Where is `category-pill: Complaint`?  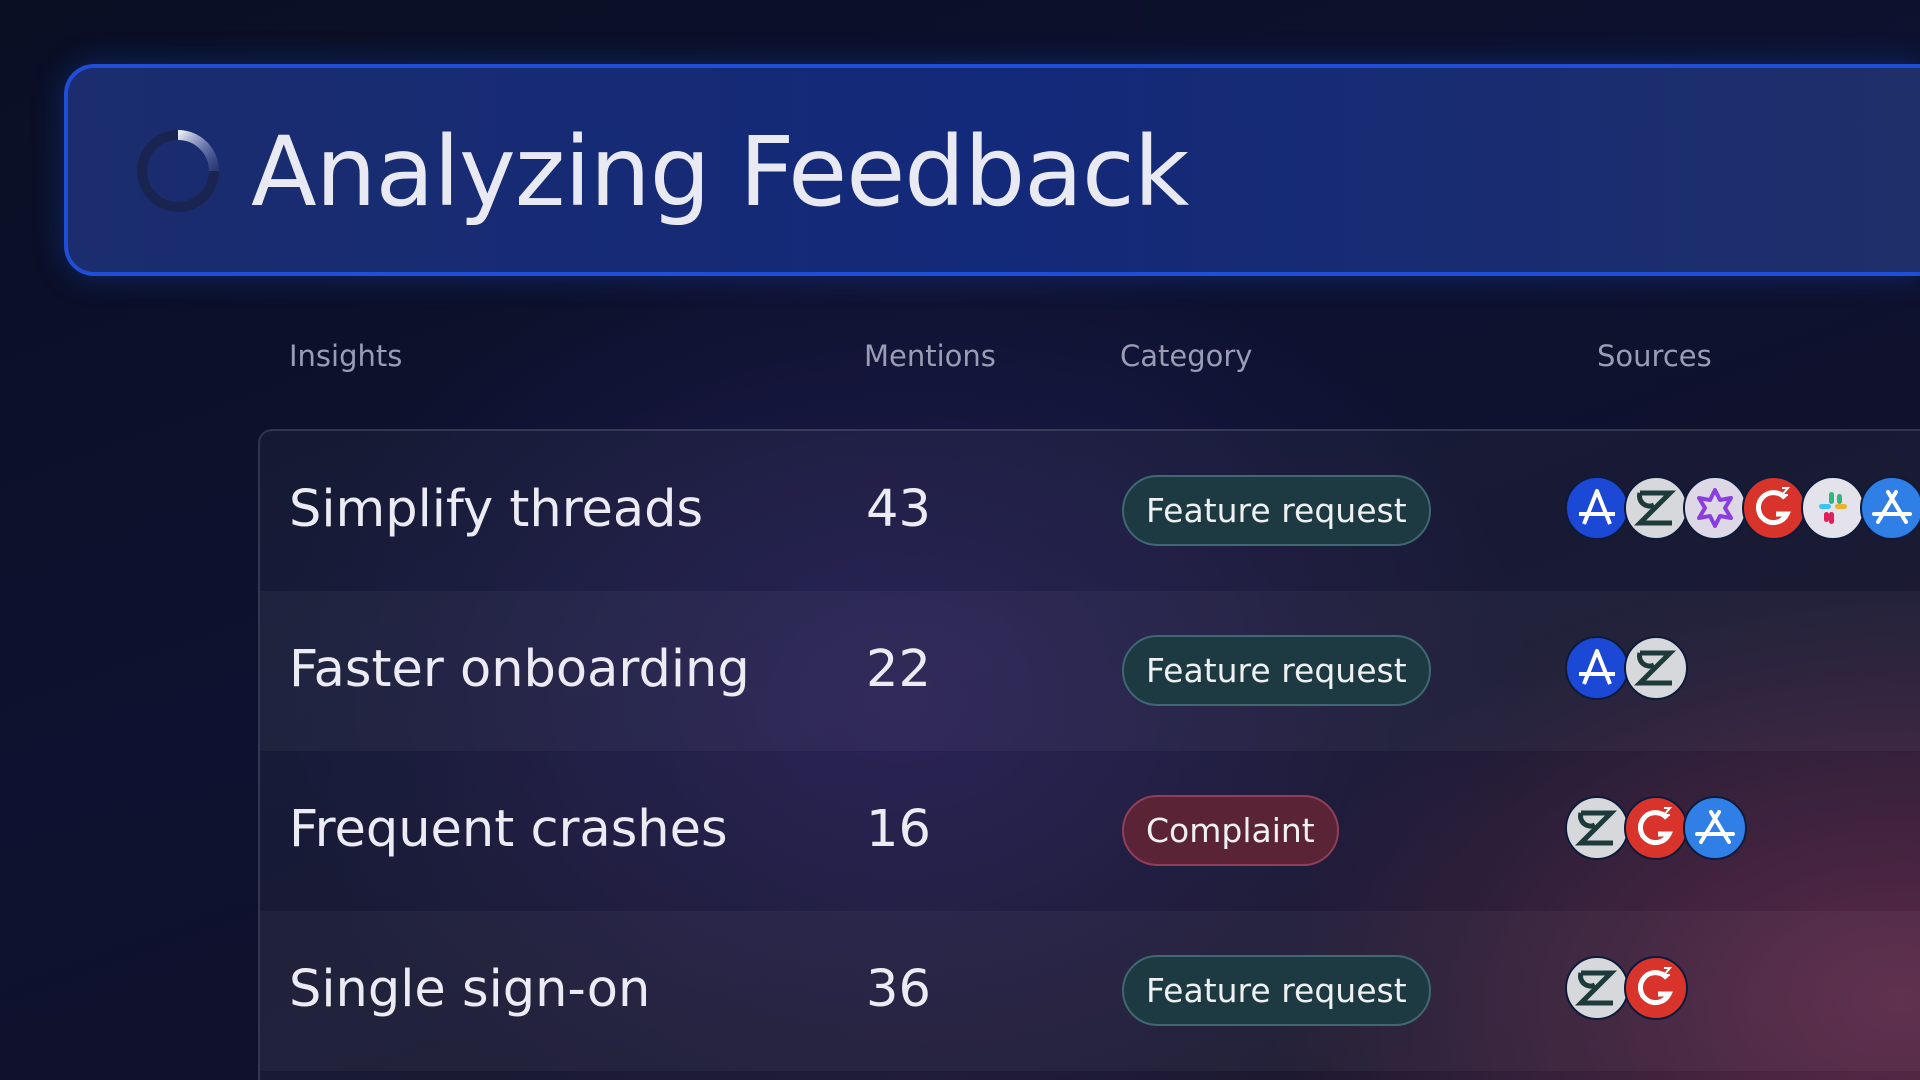
category-pill: Complaint is located at coordinates (1230, 830).